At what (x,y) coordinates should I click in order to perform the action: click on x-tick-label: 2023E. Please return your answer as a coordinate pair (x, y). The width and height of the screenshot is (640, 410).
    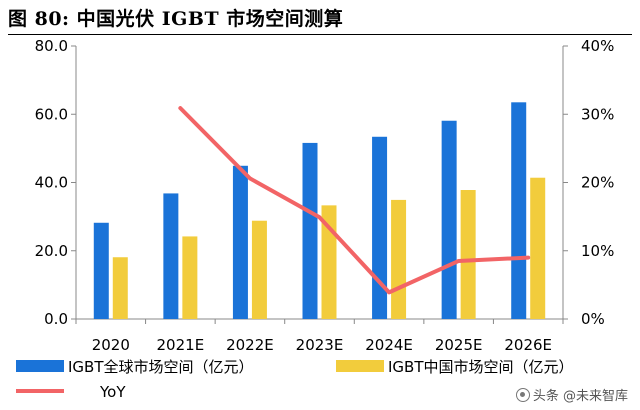
    Looking at the image, I should click on (320, 345).